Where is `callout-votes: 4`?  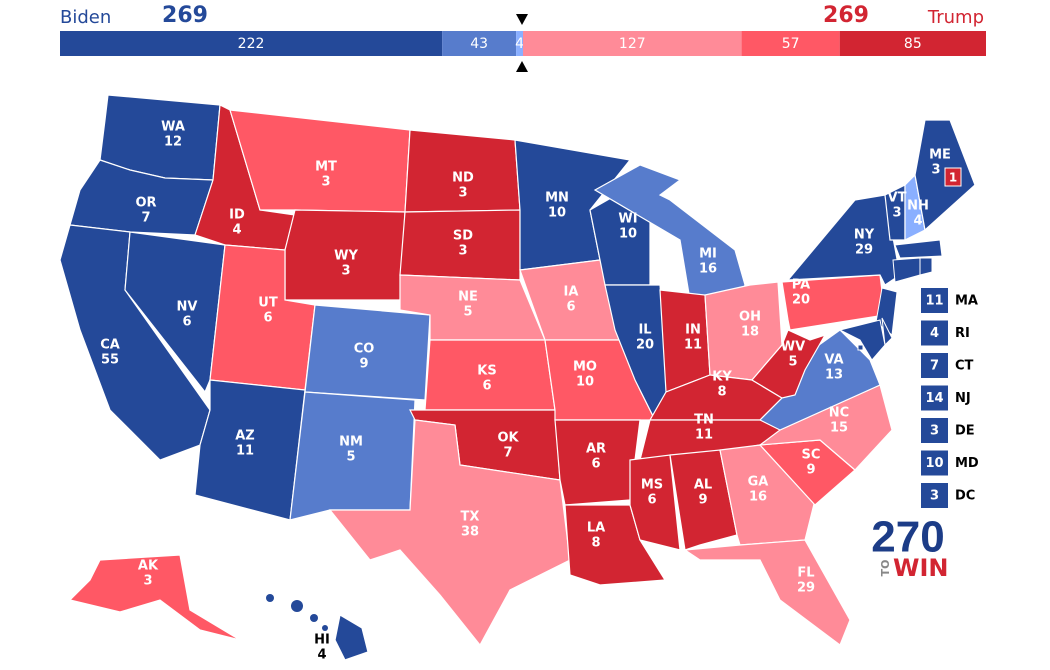 callout-votes: 4 is located at coordinates (934, 333).